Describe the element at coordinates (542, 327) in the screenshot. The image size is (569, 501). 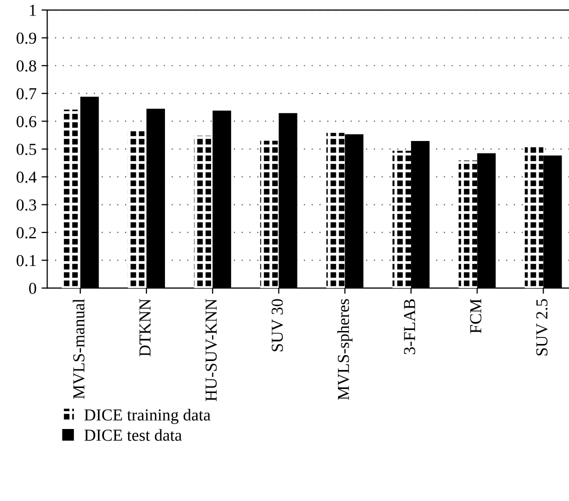
I see `x-tick-label: SUV 2.5` at that location.